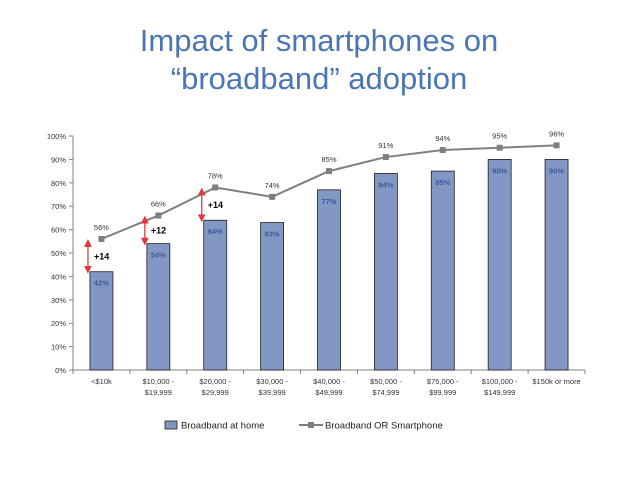 This screenshot has width=638, height=479. Describe the element at coordinates (158, 381) in the screenshot. I see `x-tick-label: $10,000 -` at that location.